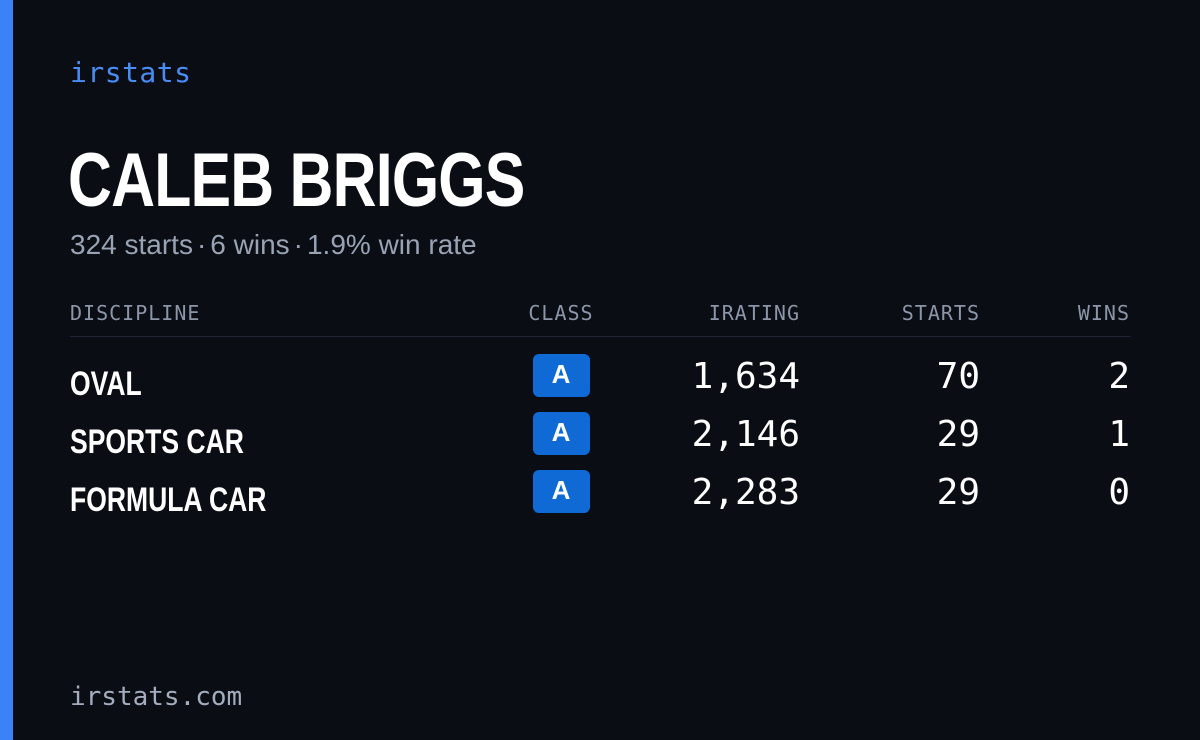 Image resolution: width=1200 pixels, height=740 pixels. Describe the element at coordinates (168, 500) in the screenshot. I see `discipline-name: FORMULA CAR` at that location.